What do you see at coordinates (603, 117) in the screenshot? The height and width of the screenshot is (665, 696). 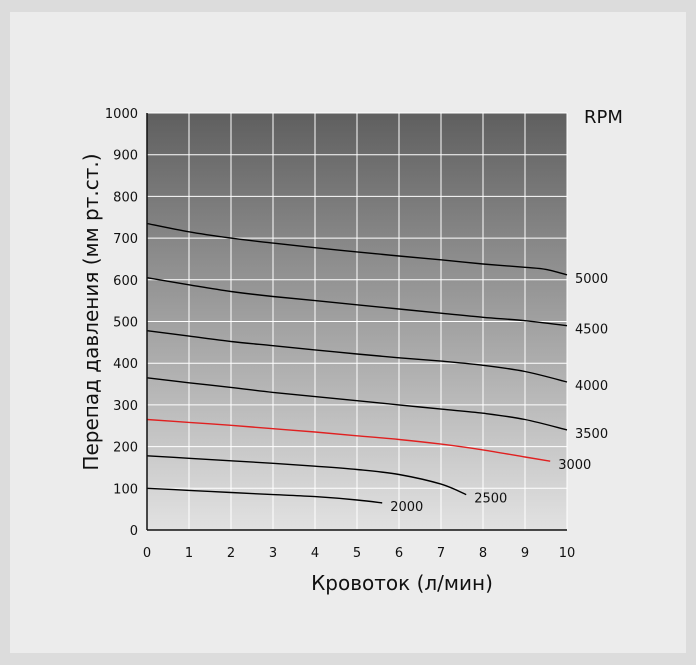 I see `rpm-legend-title: RPM` at bounding box center [603, 117].